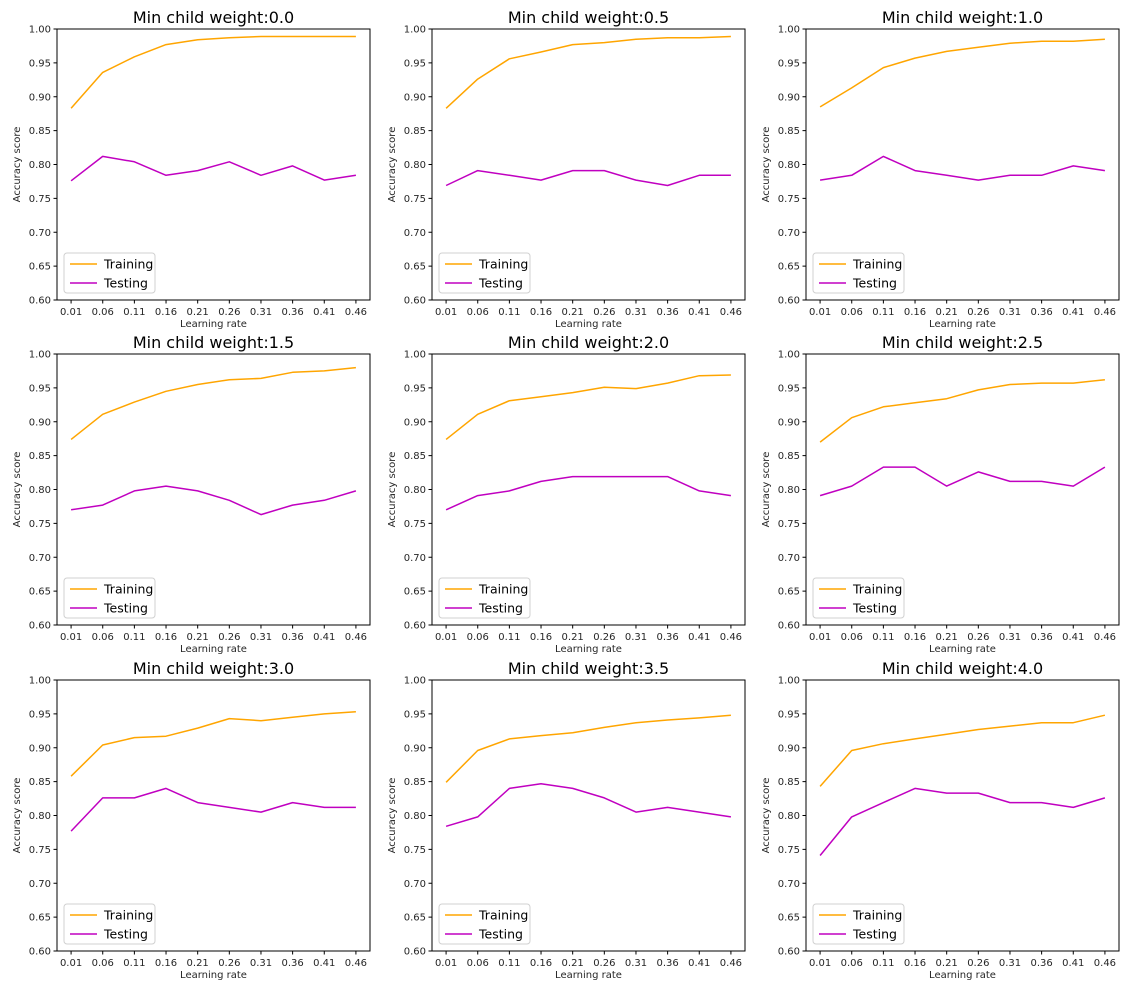 Image resolution: width=1128 pixels, height=992 pixels. Describe the element at coordinates (588, 17) in the screenshot. I see `subplot-title: Min child weight:0.5` at that location.